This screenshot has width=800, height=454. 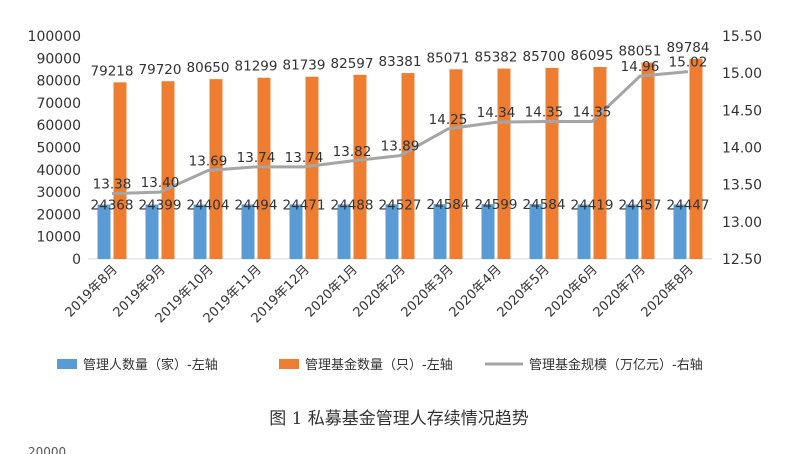 What do you see at coordinates (112, 71) in the screenshot?
I see `bar-funds-label: 79218` at bounding box center [112, 71].